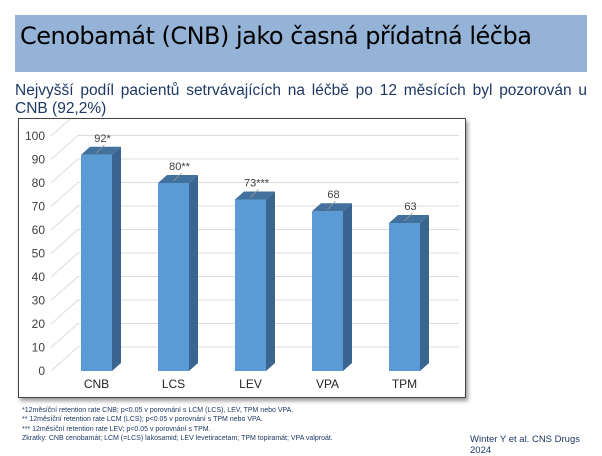  I want to click on x-tick-label: LEV, so click(250, 384).